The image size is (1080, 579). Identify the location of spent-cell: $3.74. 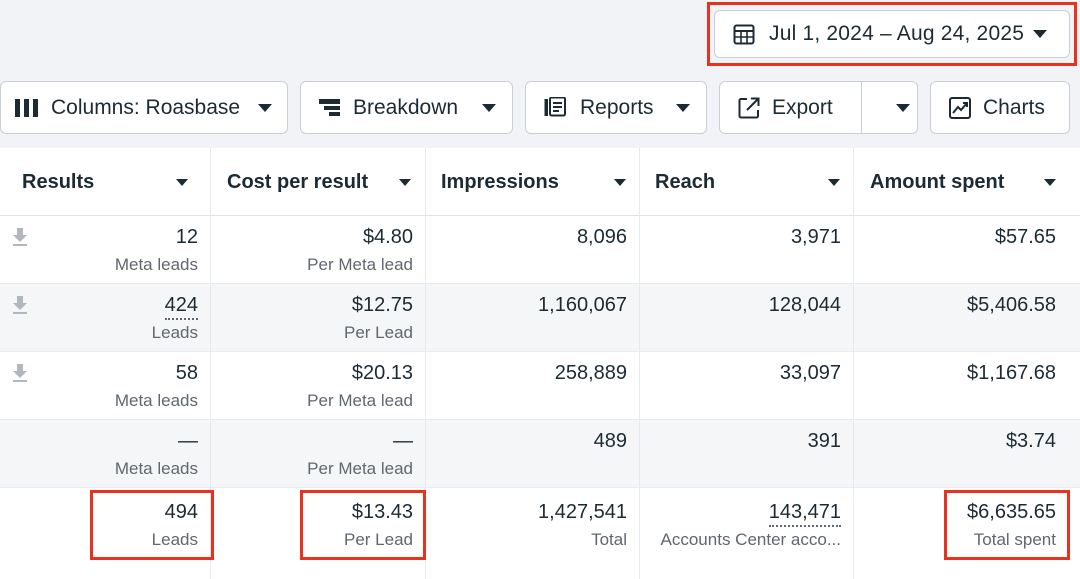
(967, 453).